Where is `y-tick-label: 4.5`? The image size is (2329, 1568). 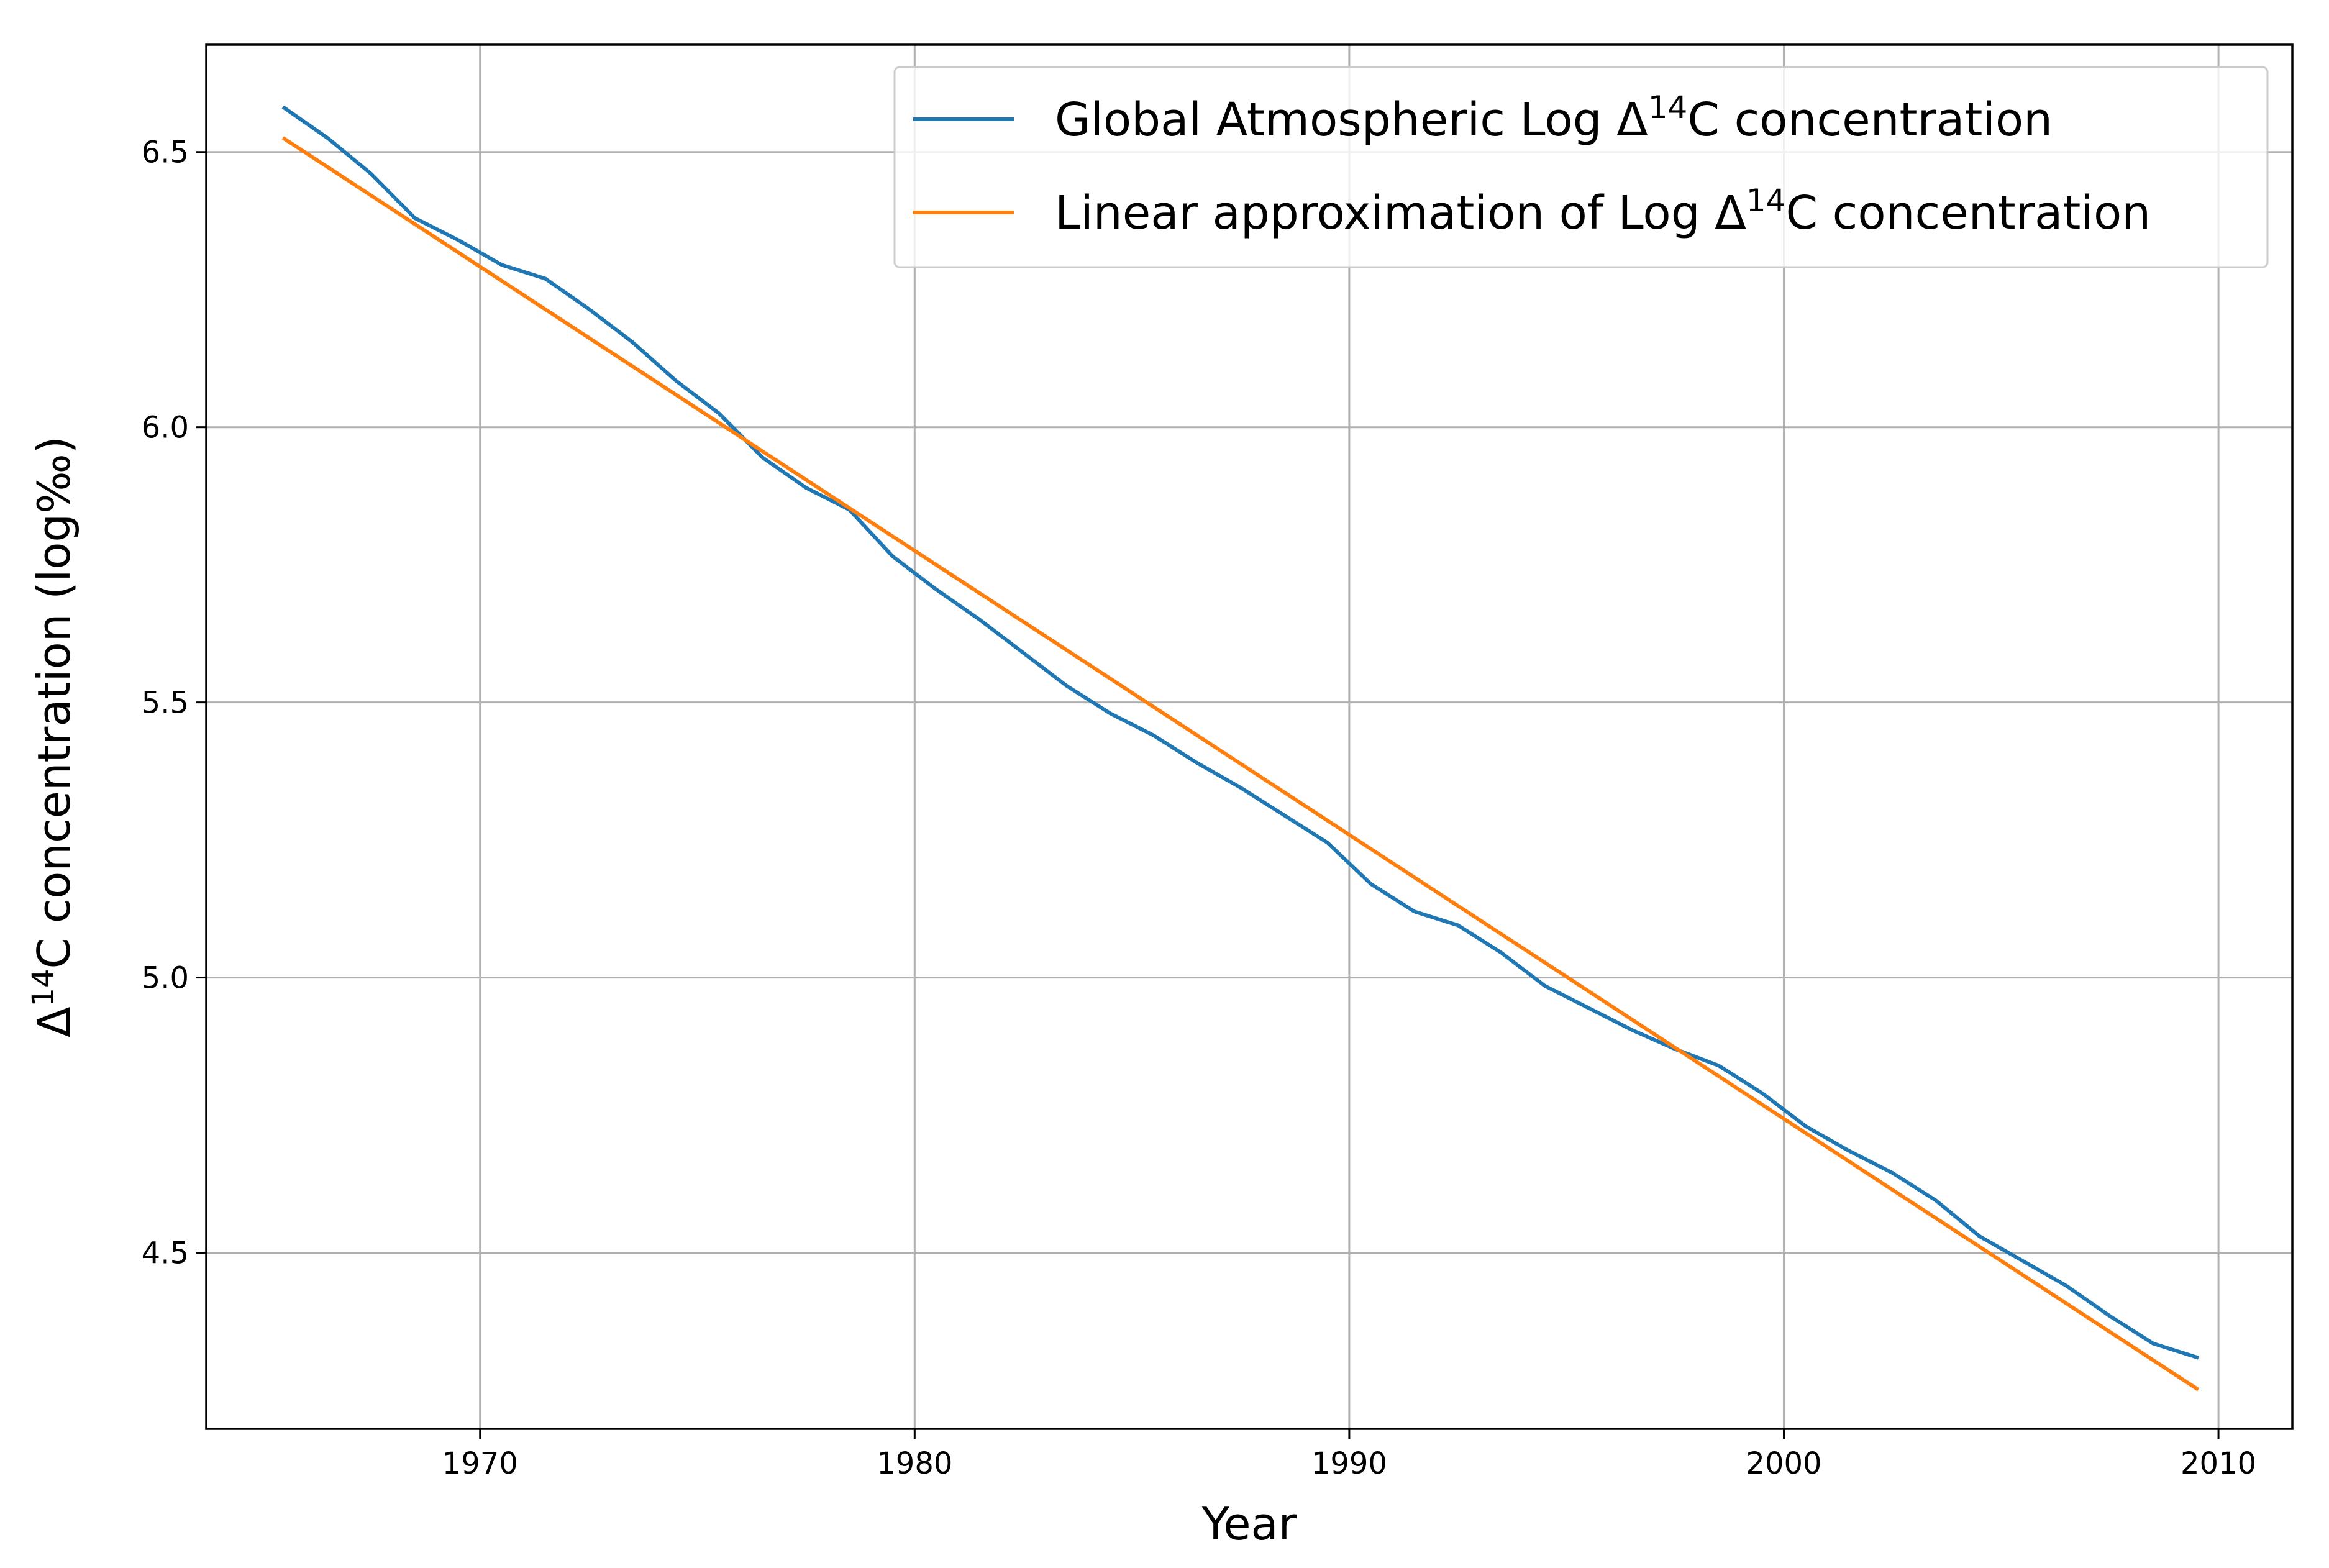 y-tick-label: 4.5 is located at coordinates (165, 1253).